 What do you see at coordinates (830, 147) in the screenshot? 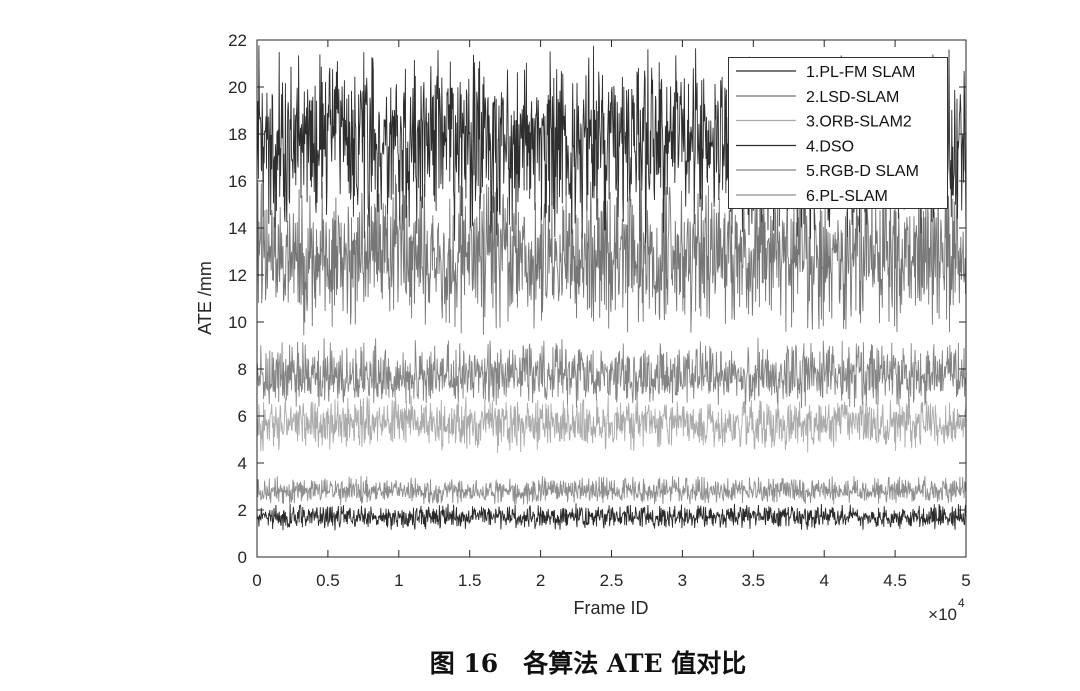
I see `legend-label: 4.DSO` at bounding box center [830, 147].